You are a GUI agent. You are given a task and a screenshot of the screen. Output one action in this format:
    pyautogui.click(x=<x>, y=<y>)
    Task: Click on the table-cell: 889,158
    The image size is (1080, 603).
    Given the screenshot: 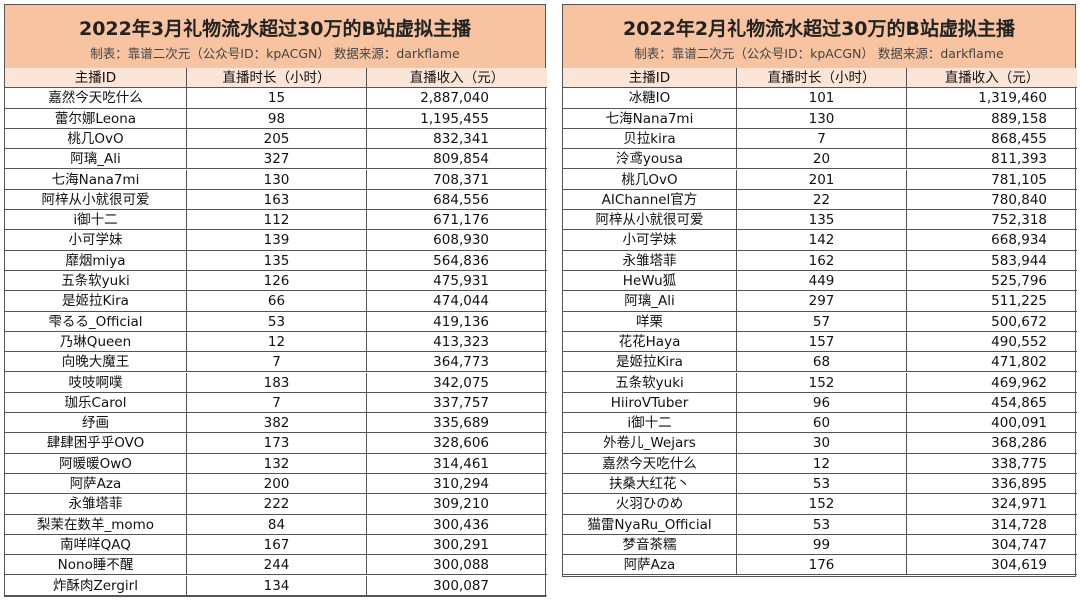 What is the action you would take?
    pyautogui.click(x=992, y=119)
    